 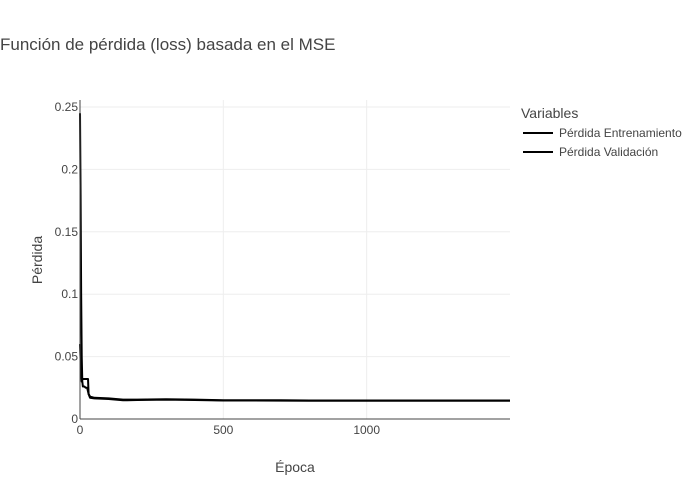 I want to click on y-tick-label: 0.25, so click(x=67, y=107).